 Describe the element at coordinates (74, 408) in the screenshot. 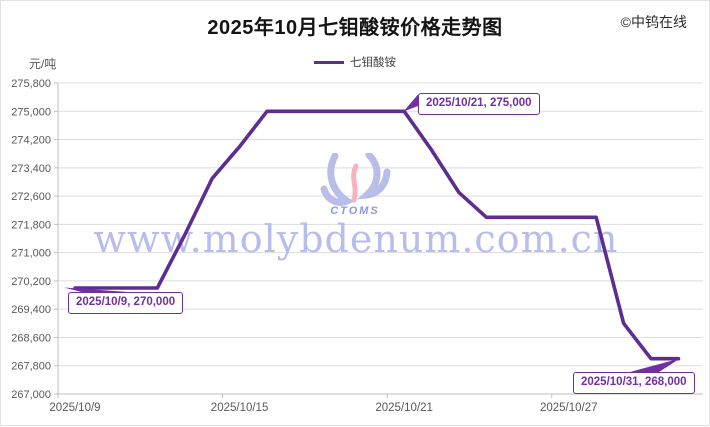

I see `x-tick-label: 2025/10/9` at that location.